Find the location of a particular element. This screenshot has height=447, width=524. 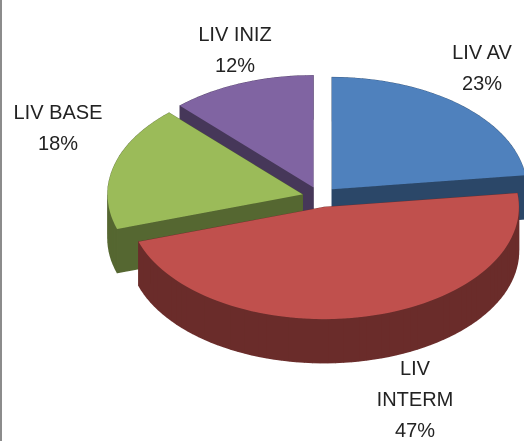

category-label: LIV INTERM is located at coordinates (415, 385).